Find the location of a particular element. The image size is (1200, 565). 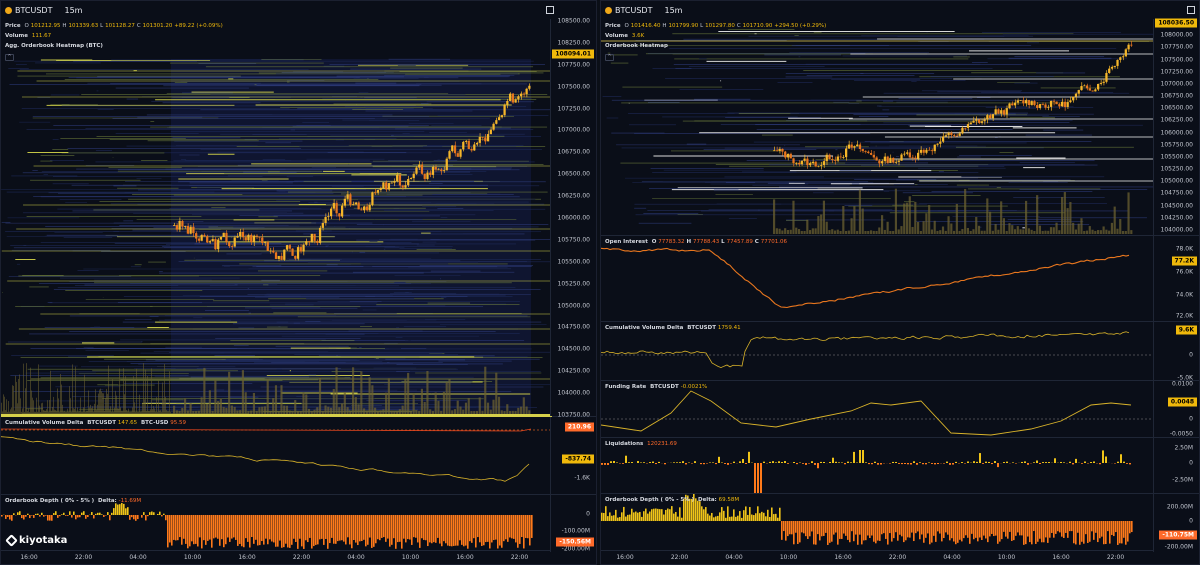

left-obd-axis: 0 -100.00M -200.00M -150.56M is located at coordinates (573, 524).